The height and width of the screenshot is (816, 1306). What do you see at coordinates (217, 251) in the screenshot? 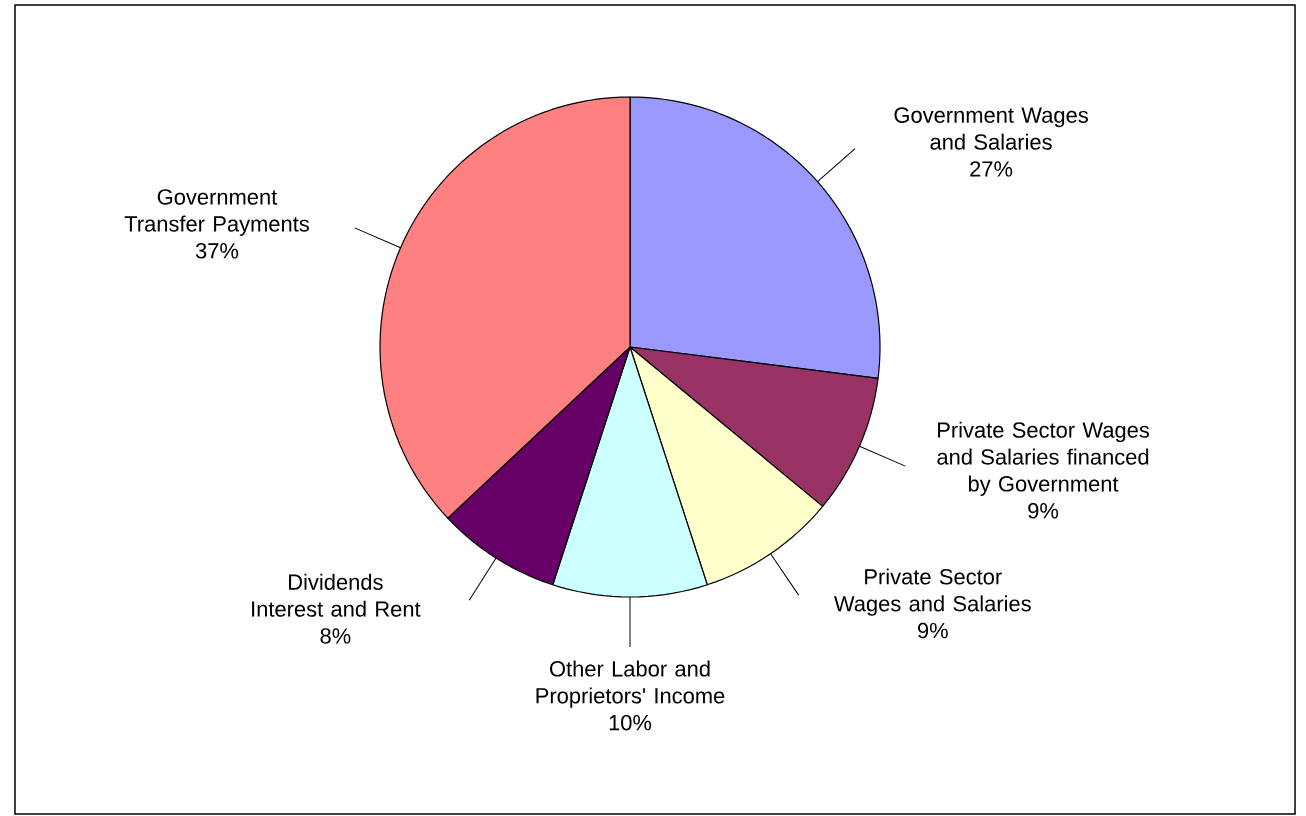
I see `data-label: 37%` at bounding box center [217, 251].